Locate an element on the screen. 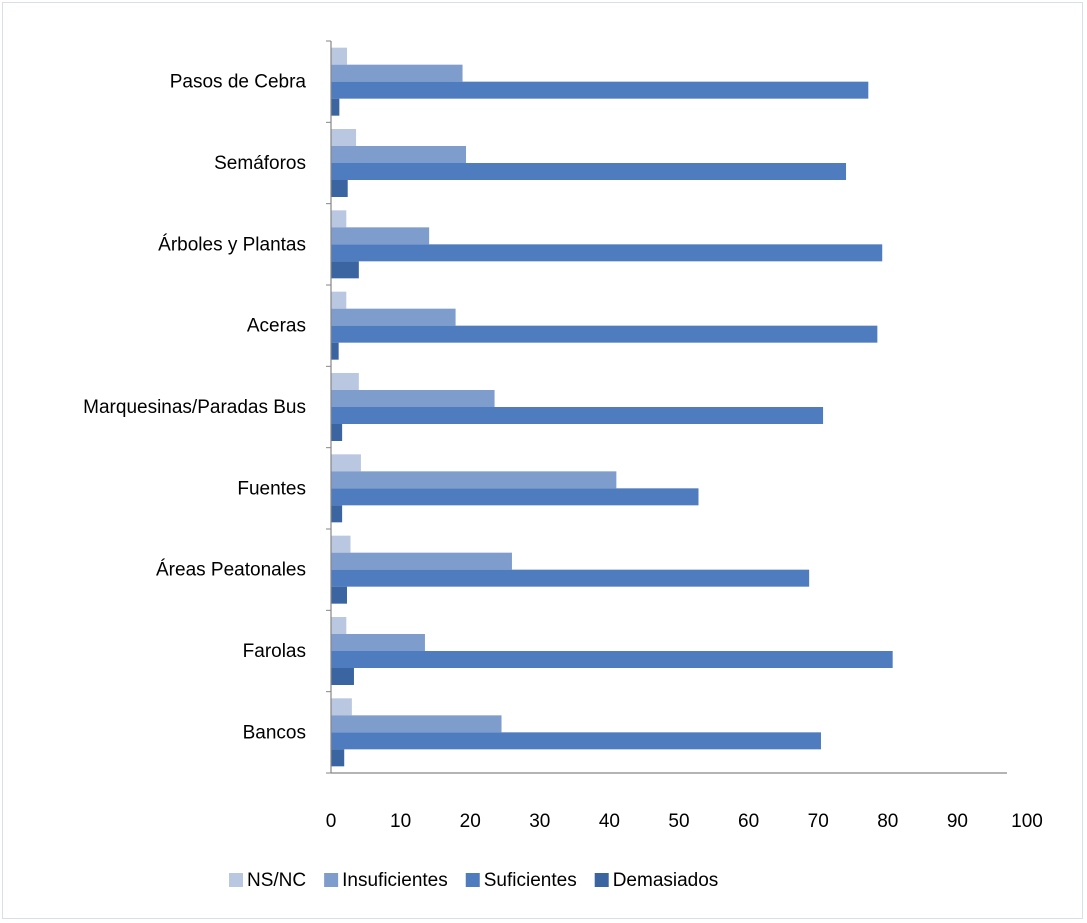  category-label: Marquesinas/Paradas Bus is located at coordinates (194, 407).